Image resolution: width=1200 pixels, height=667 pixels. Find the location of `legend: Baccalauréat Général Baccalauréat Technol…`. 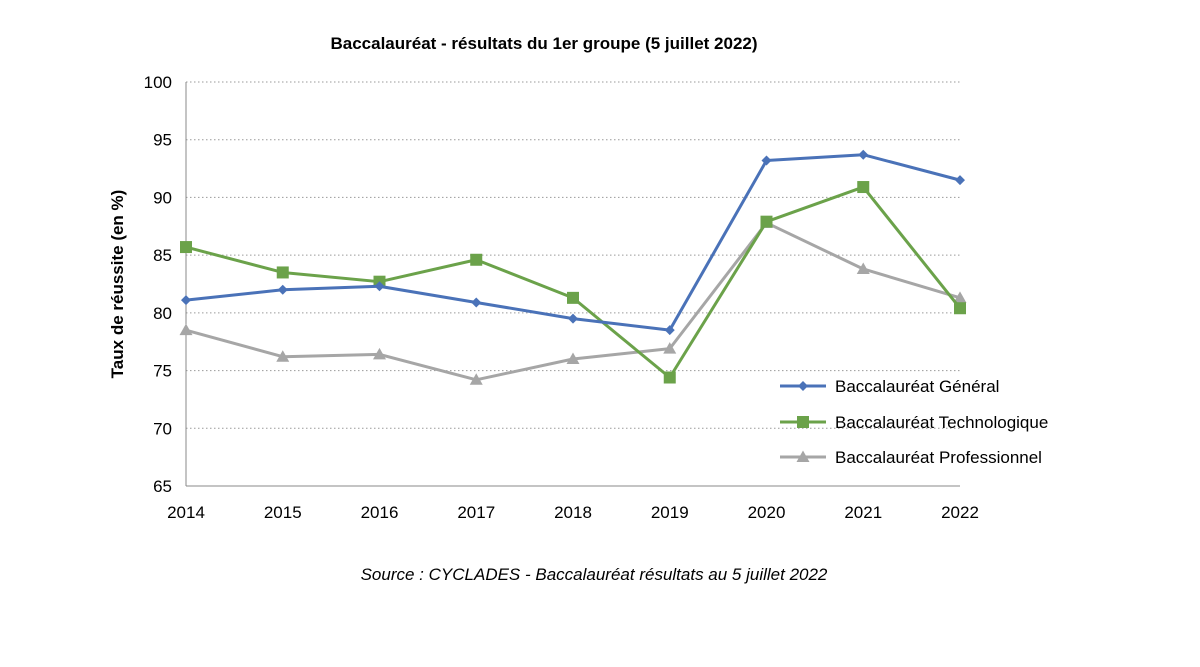

legend: Baccalauréat Général Baccalauréat Technol… is located at coordinates (914, 422).